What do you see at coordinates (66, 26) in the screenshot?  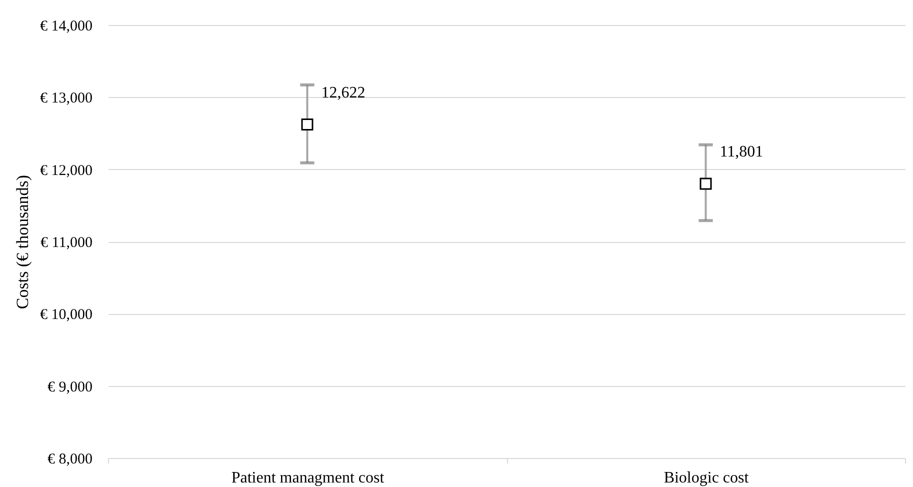 I see `y-tick-label: € 14,000` at bounding box center [66, 26].